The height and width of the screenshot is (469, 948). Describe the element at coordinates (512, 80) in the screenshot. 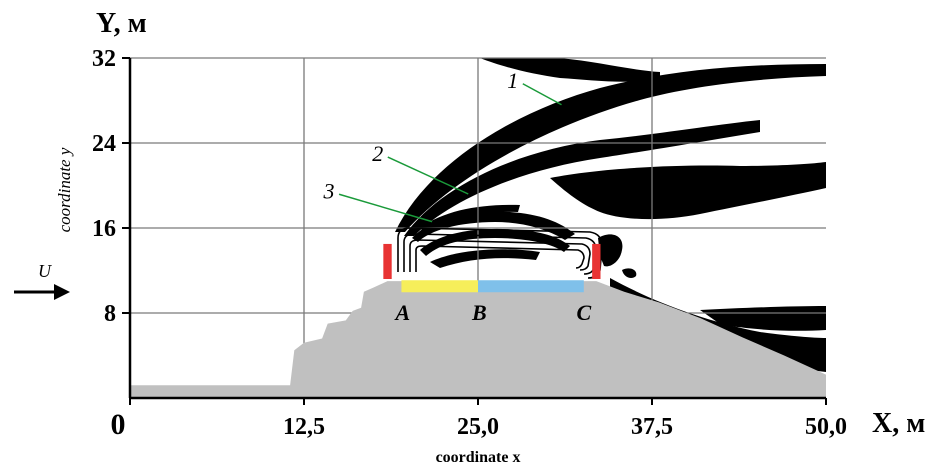

I see `curve-label: 1` at that location.